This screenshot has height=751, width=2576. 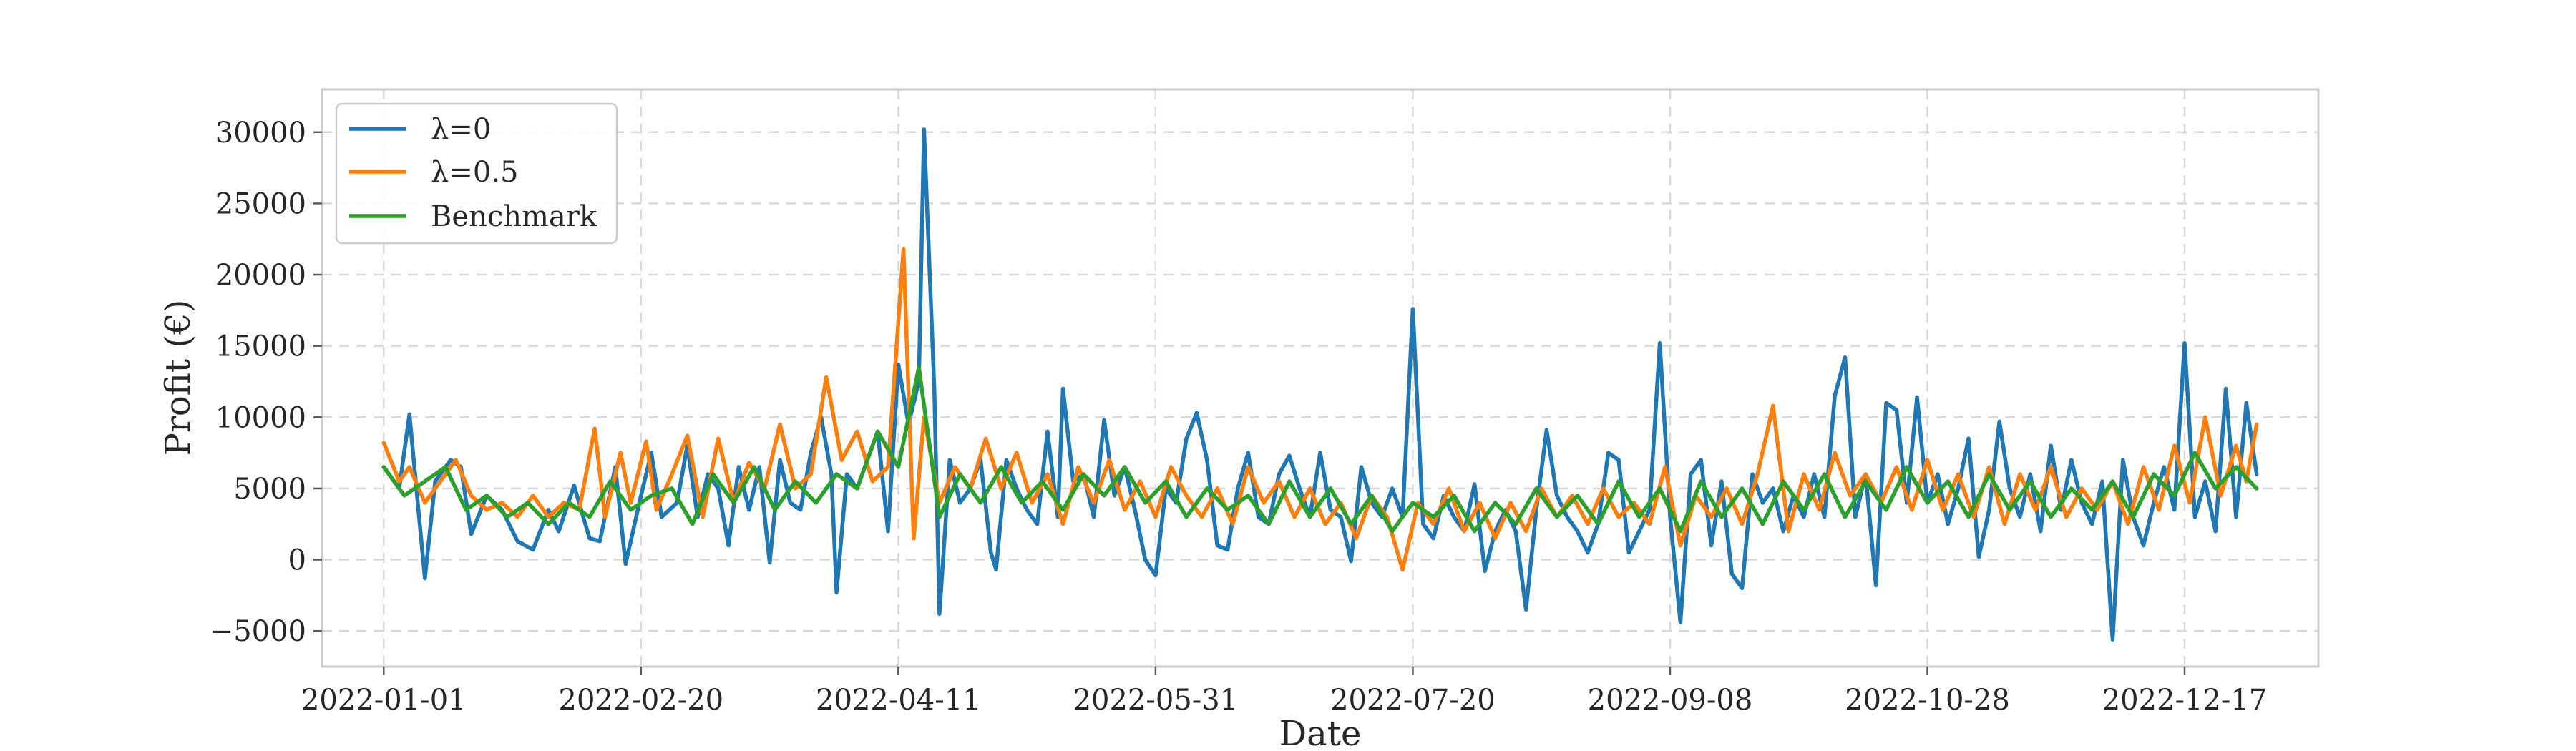 What do you see at coordinates (1156, 700) in the screenshot?
I see `x-tick-label: 2022-05-31` at bounding box center [1156, 700].